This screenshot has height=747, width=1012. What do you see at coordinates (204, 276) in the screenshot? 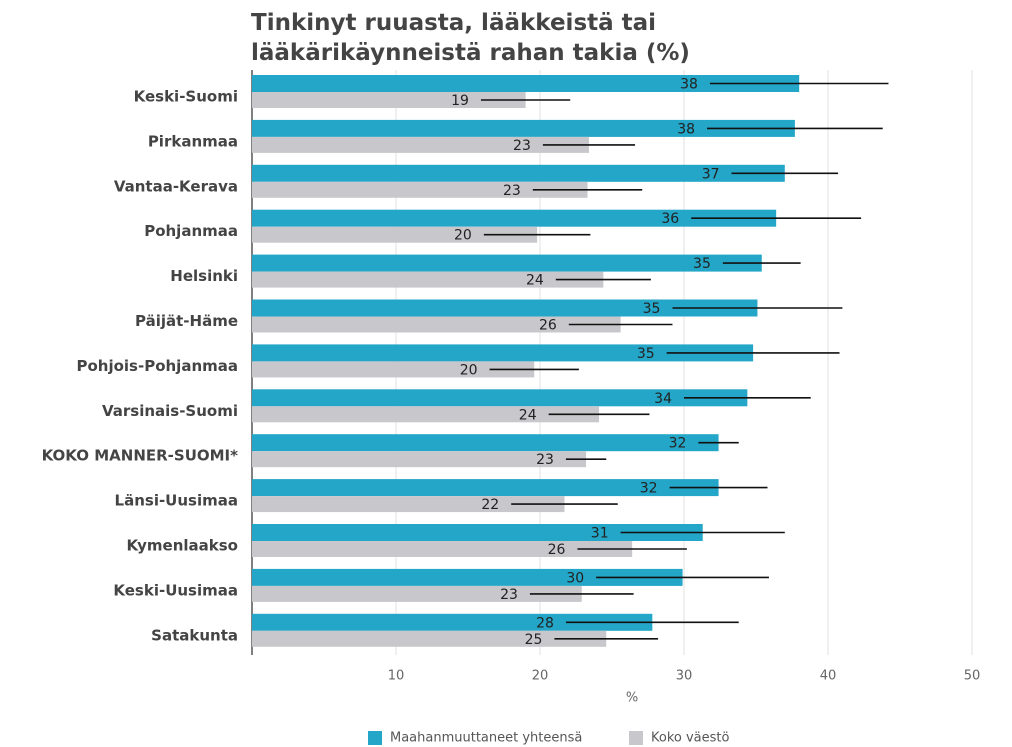
I see `category-label: Helsinki` at bounding box center [204, 276].